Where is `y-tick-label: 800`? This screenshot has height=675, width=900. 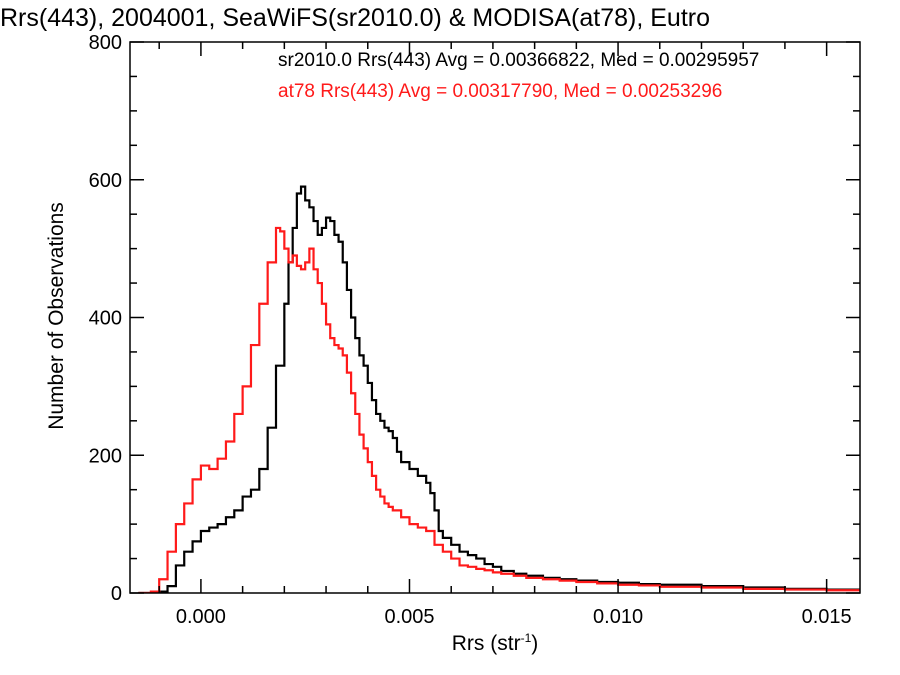 y-tick-label: 800 is located at coordinates (105, 43).